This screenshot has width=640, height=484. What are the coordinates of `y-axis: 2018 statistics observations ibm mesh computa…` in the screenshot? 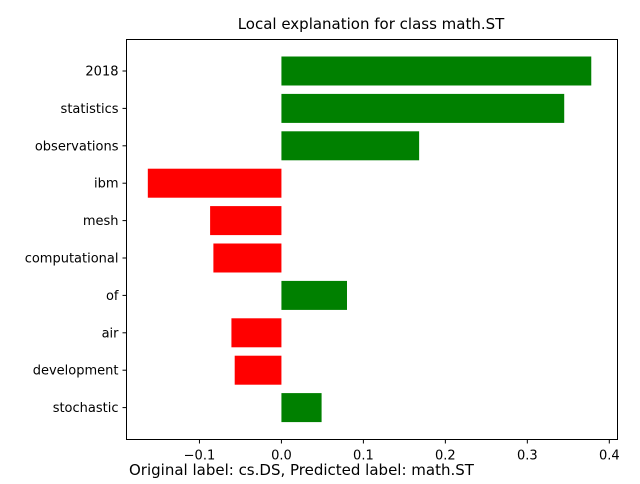 It's located at (76, 240).